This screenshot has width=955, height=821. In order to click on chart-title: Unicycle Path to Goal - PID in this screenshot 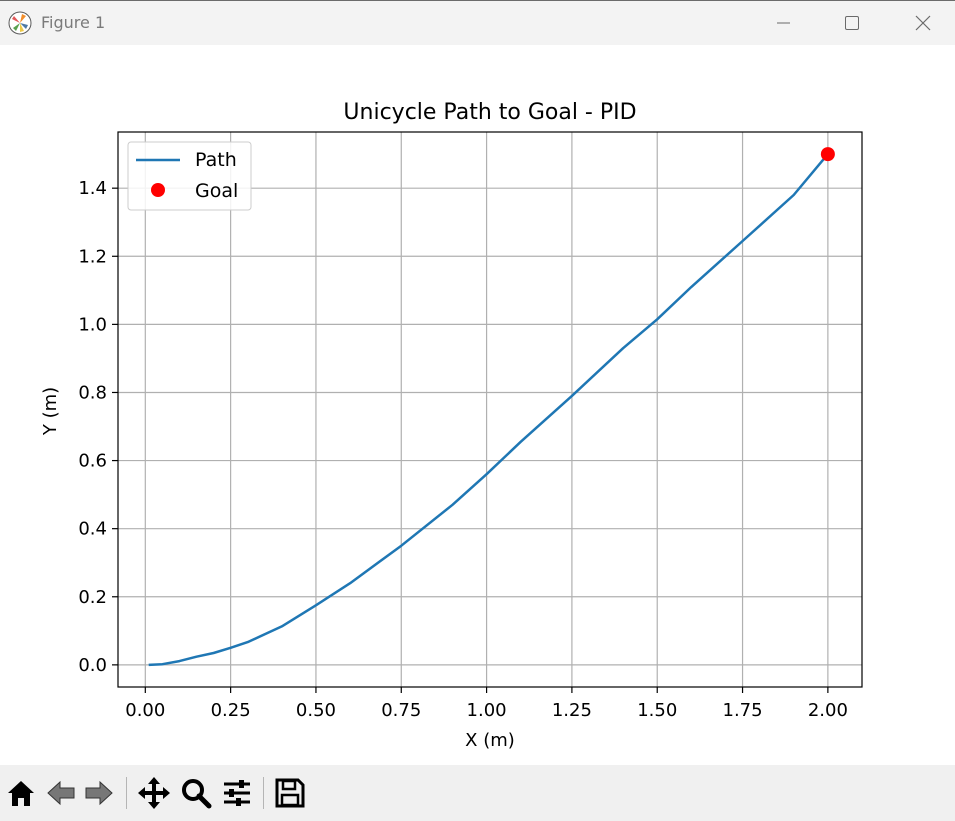, I will do `click(489, 112)`.